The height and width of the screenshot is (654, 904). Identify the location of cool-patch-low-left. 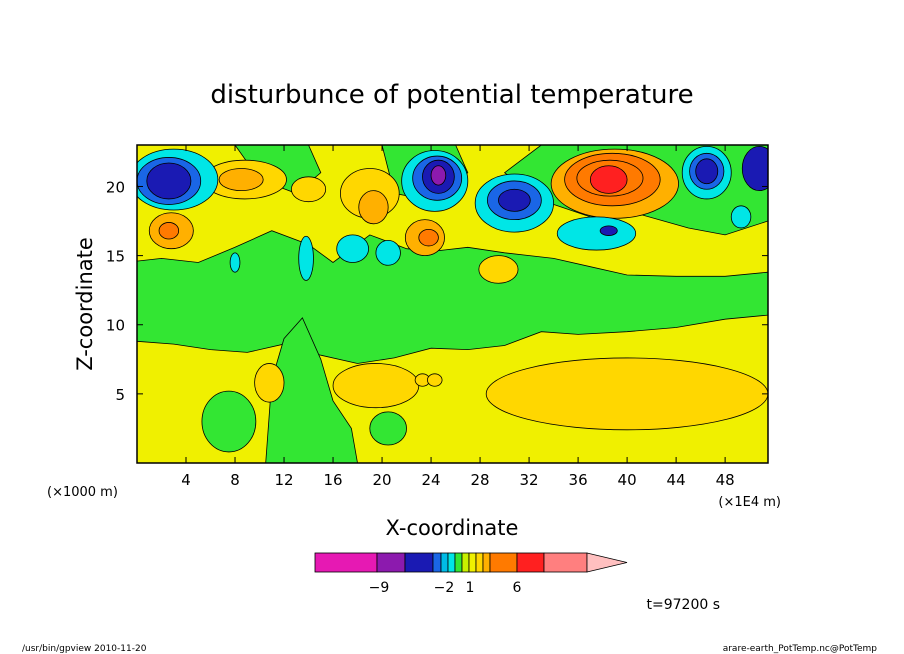
(229, 421).